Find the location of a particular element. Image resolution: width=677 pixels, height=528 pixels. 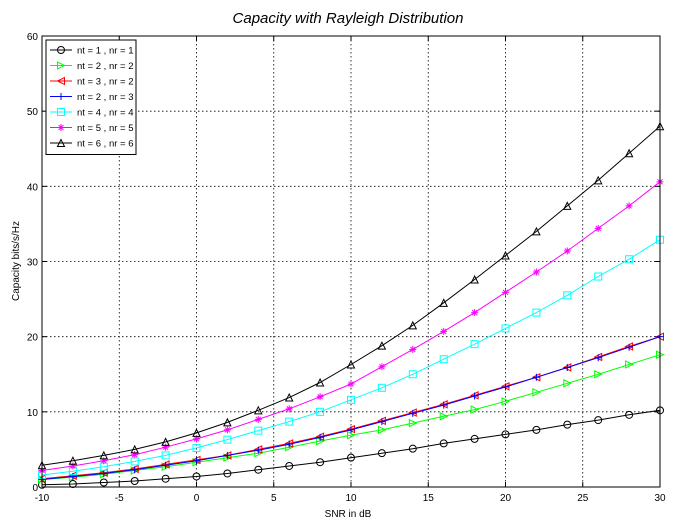

x-tick-label: 5 is located at coordinates (274, 498).